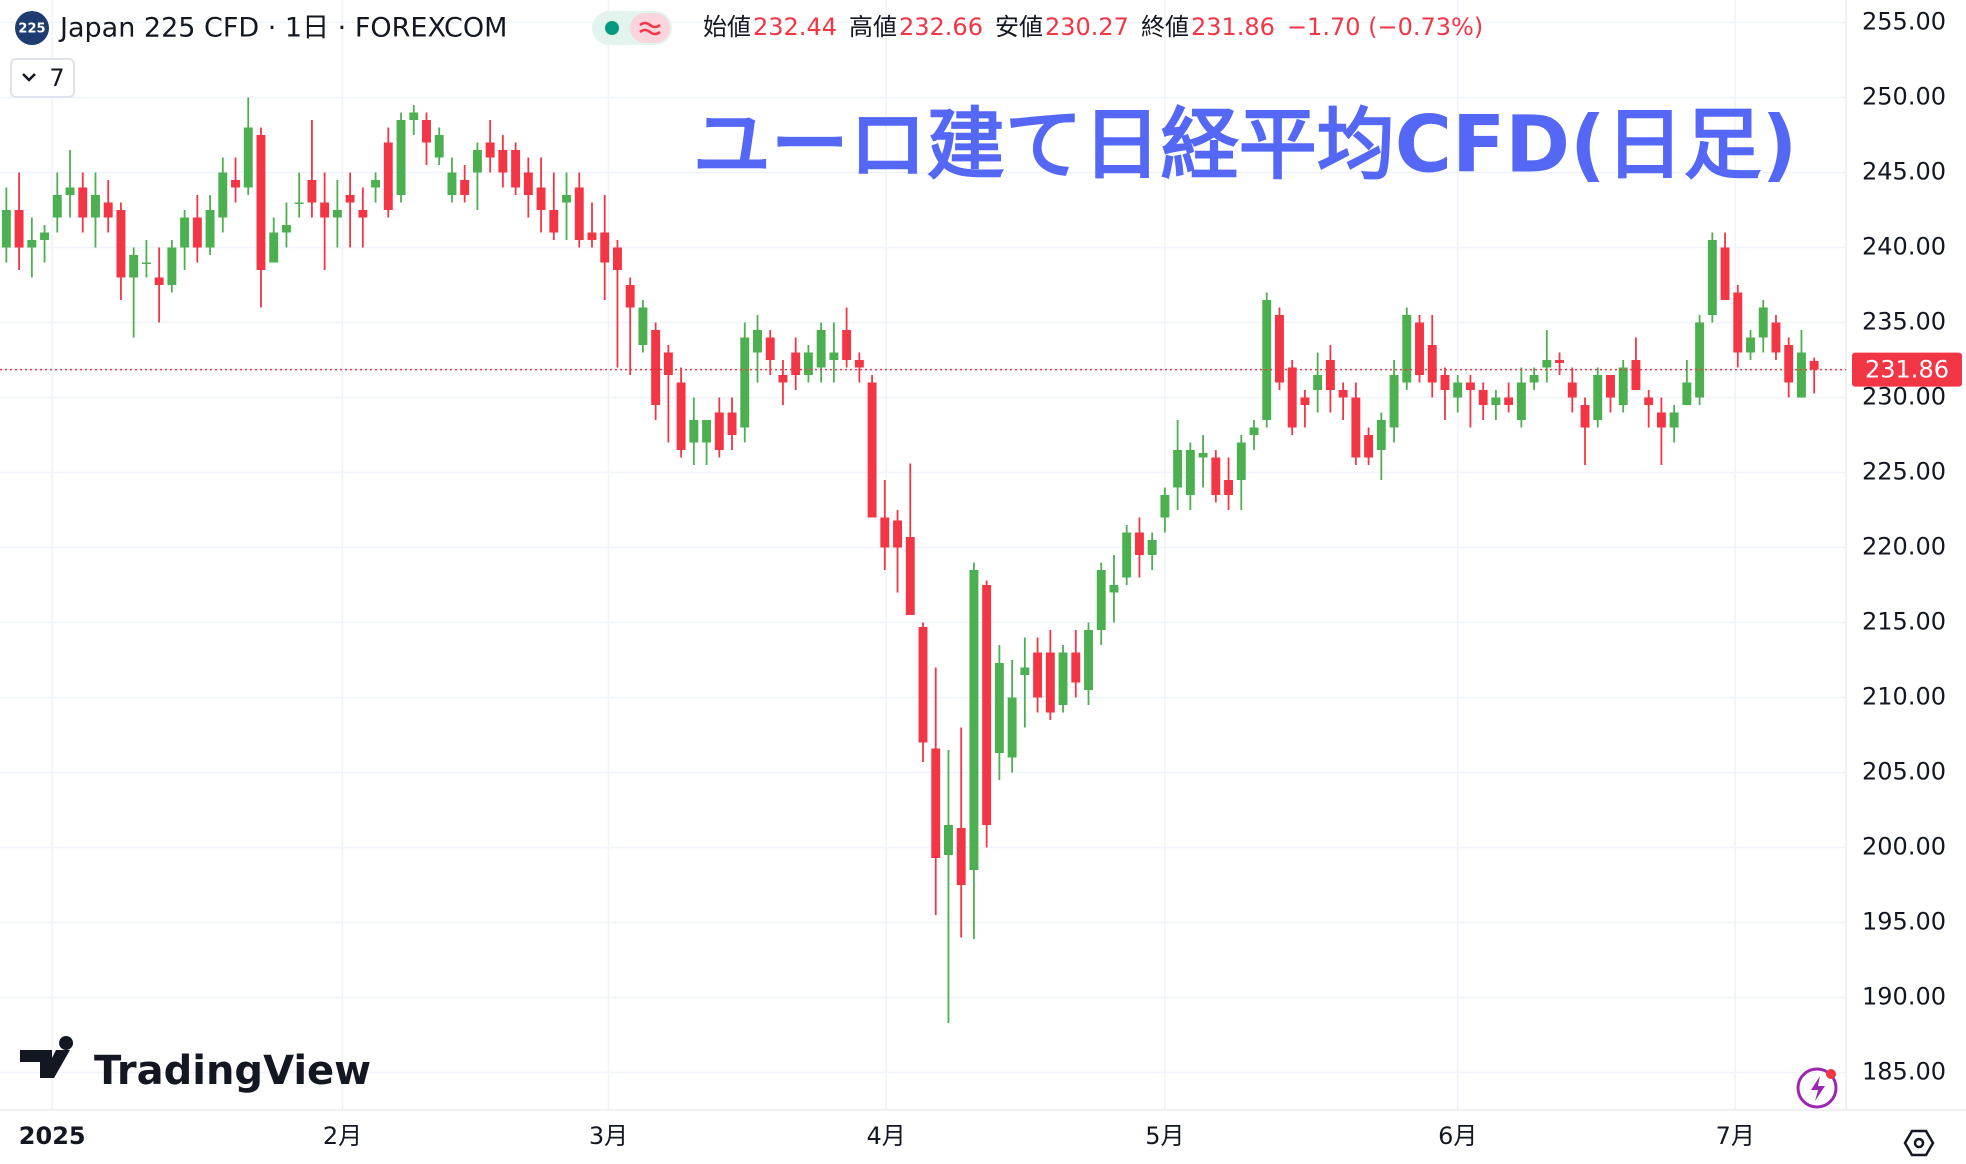  I want to click on settings-button, so click(1919, 1143).